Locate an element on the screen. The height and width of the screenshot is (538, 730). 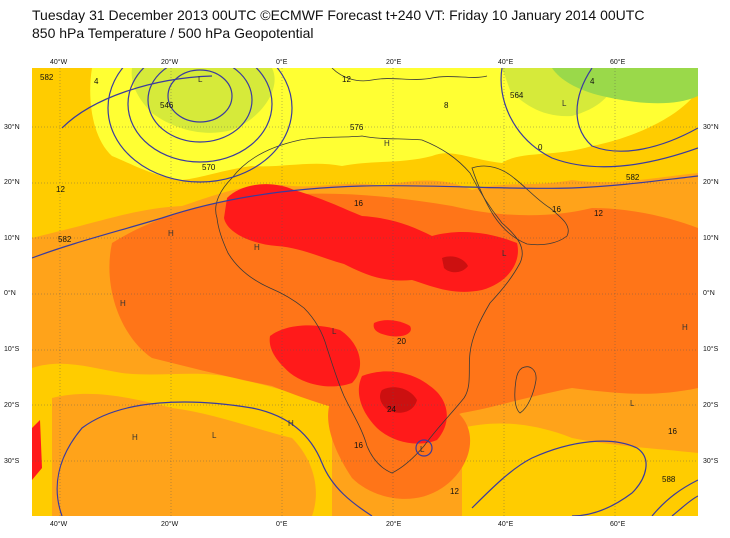
lon-label-top: 60°E is located at coordinates (618, 62).